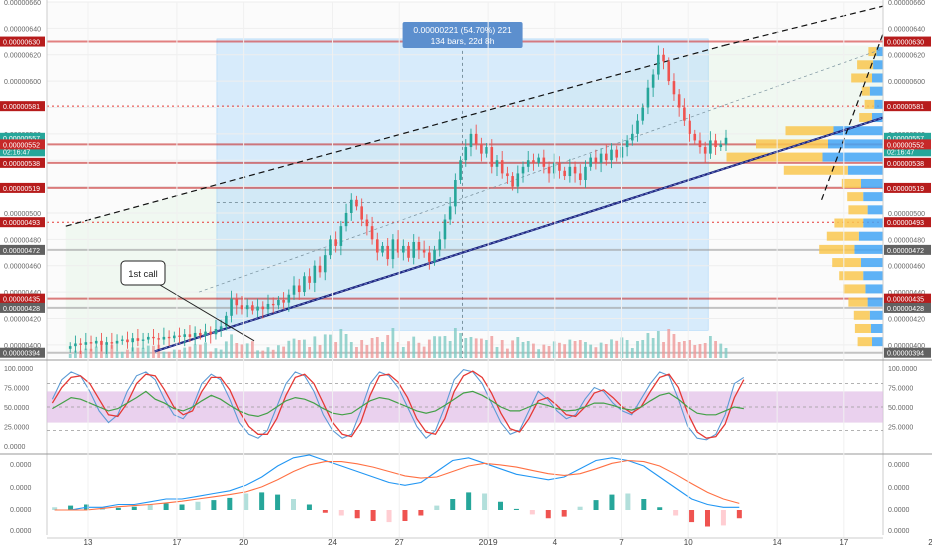  I want to click on left-level-badge-text: 0.00000519, so click(21, 189).